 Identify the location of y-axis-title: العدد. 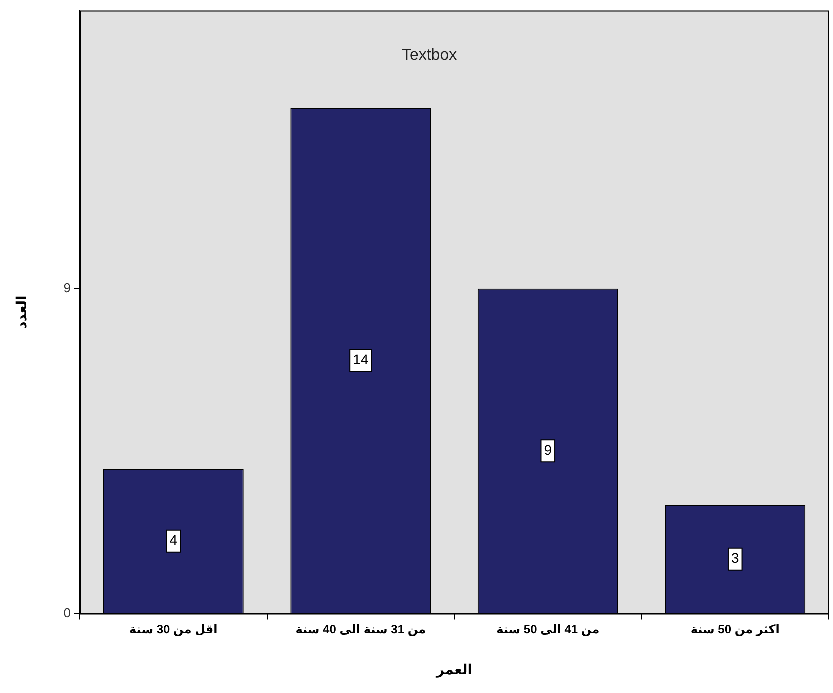
(21, 312).